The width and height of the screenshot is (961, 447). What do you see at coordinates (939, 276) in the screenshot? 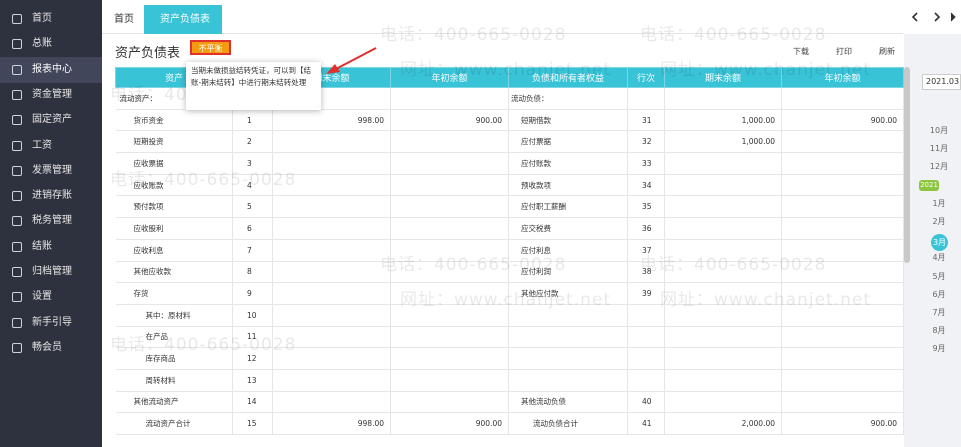
I see `period-item: 5月` at bounding box center [939, 276].